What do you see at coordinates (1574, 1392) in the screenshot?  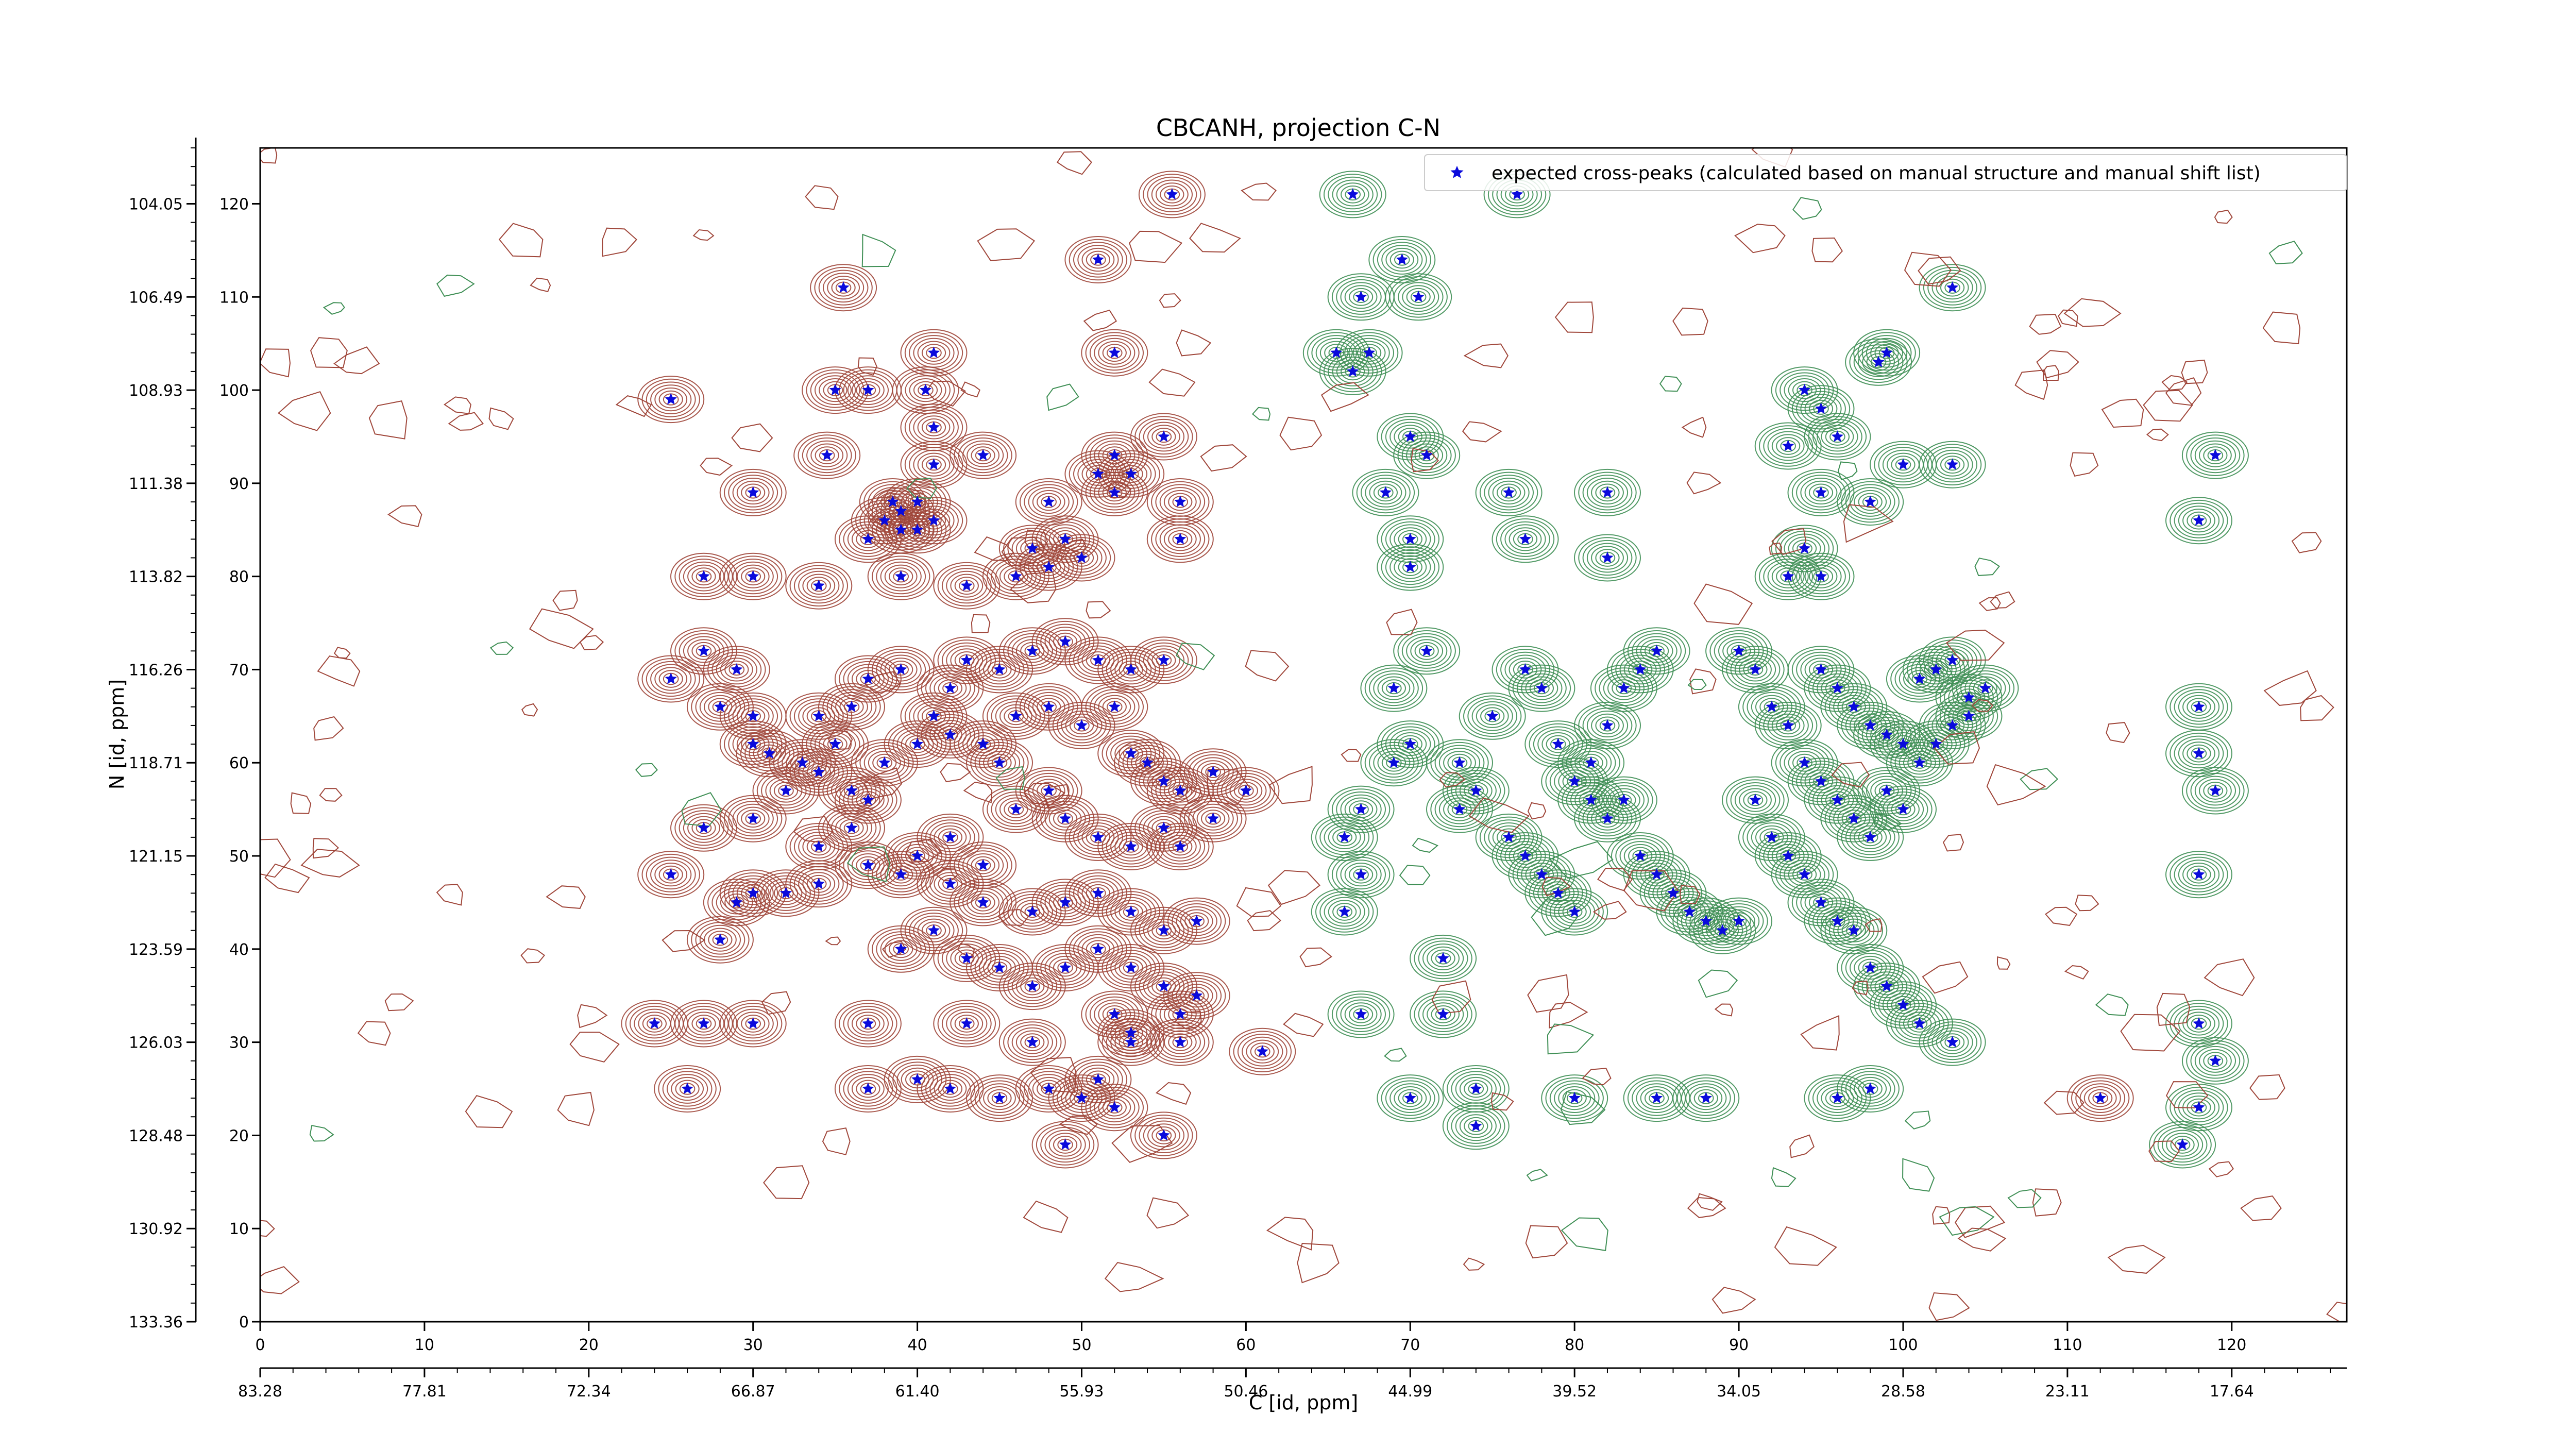 I see `x-ppm-tick-label: 39.52` at bounding box center [1574, 1392].